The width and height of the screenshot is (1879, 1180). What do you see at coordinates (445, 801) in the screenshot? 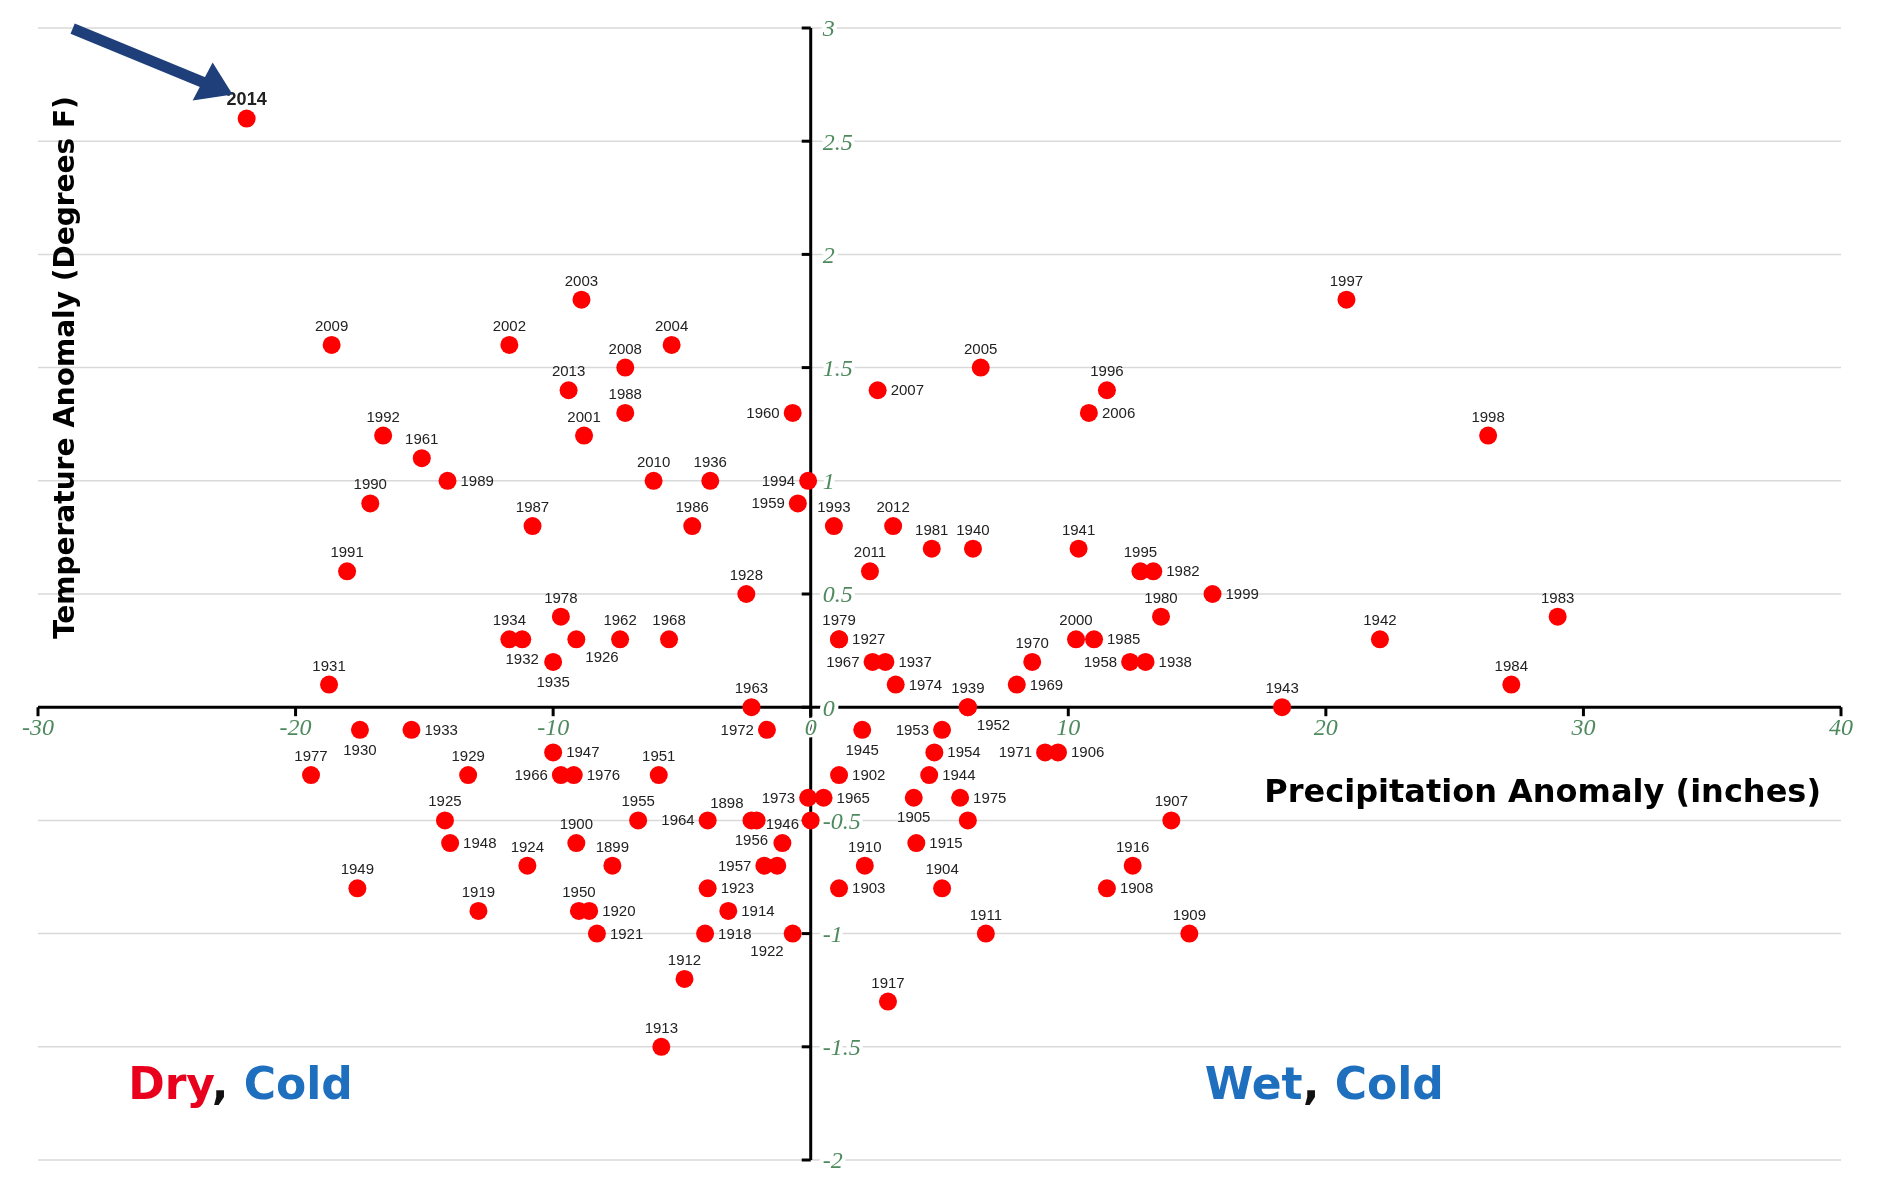
I see `annotation: 1925` at bounding box center [445, 801].